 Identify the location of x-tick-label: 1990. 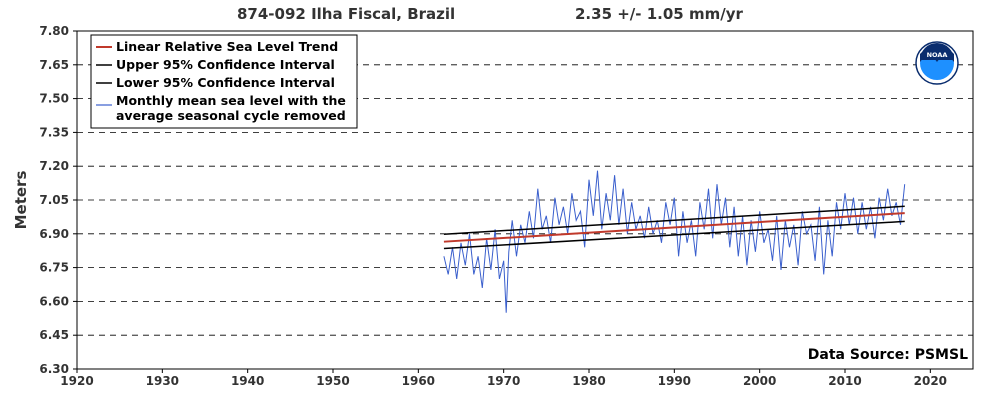
(674, 381).